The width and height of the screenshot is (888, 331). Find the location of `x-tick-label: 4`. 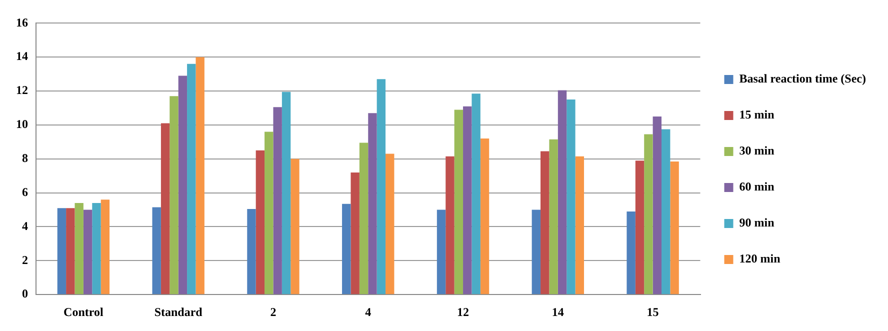

x-tick-label: 4 is located at coordinates (368, 311).